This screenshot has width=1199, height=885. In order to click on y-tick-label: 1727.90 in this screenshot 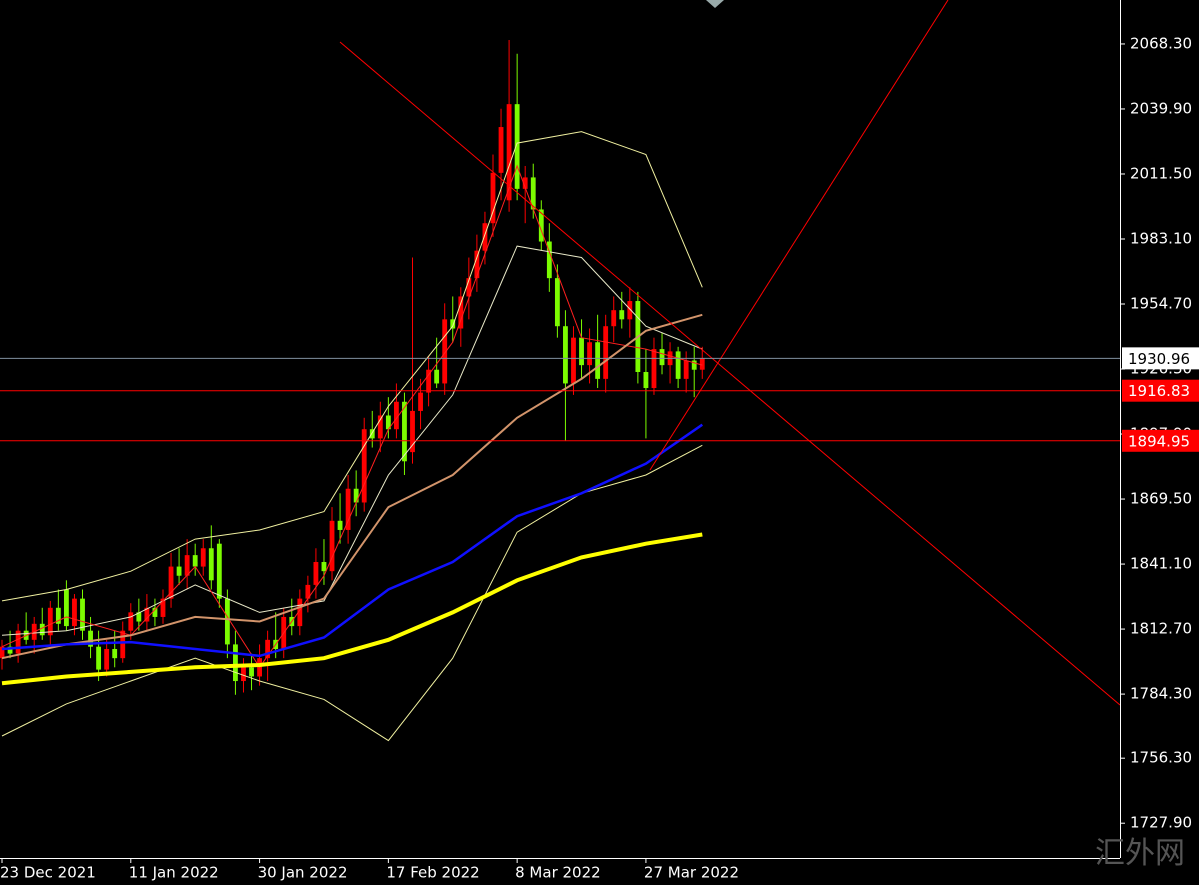, I will do `click(1161, 823)`.